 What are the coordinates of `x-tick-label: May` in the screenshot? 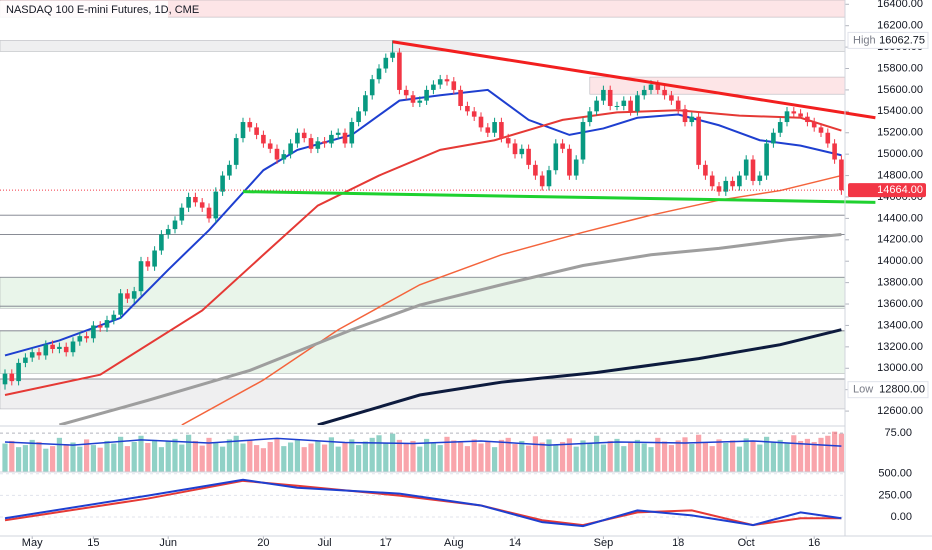 It's located at (32, 543).